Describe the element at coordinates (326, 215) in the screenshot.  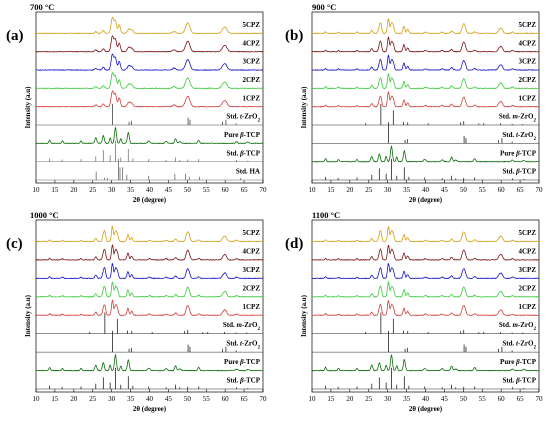
I see `temperature-label: 1100 °C` at that location.